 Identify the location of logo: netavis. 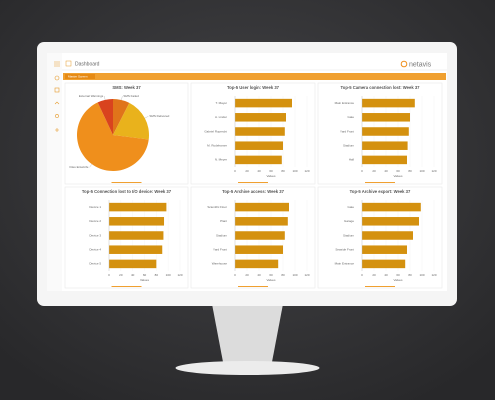
(420, 64).